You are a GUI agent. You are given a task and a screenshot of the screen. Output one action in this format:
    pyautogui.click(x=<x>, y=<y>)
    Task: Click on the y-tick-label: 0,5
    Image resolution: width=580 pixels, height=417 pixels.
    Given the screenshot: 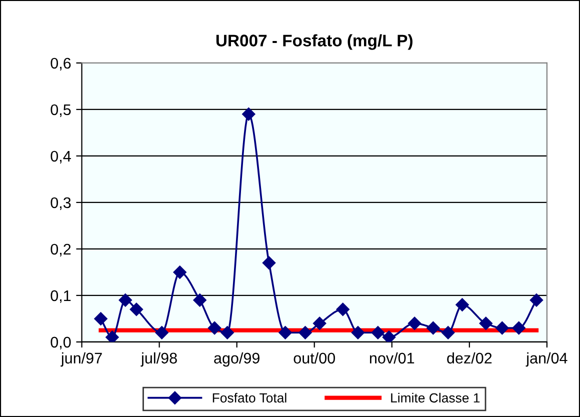 What is the action you would take?
    pyautogui.click(x=60, y=110)
    